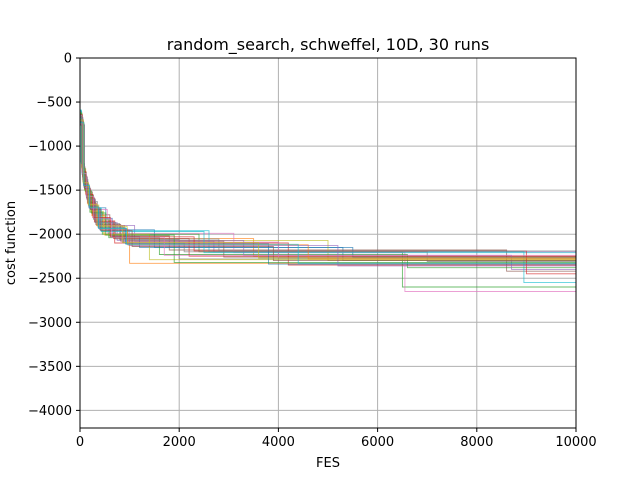  Describe the element at coordinates (377, 442) in the screenshot. I see `x-tick-label: 6000` at that location.